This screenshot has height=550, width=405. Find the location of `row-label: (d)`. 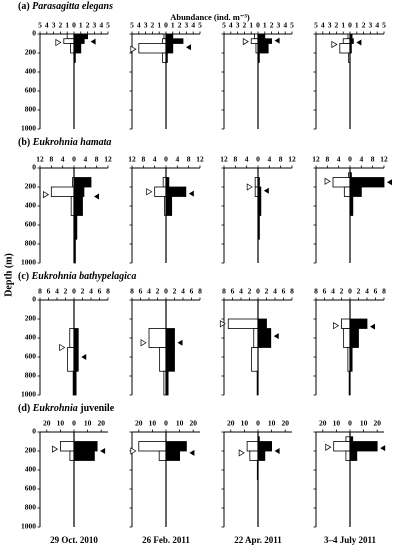

row-label: (d) is located at coordinates (24, 408).